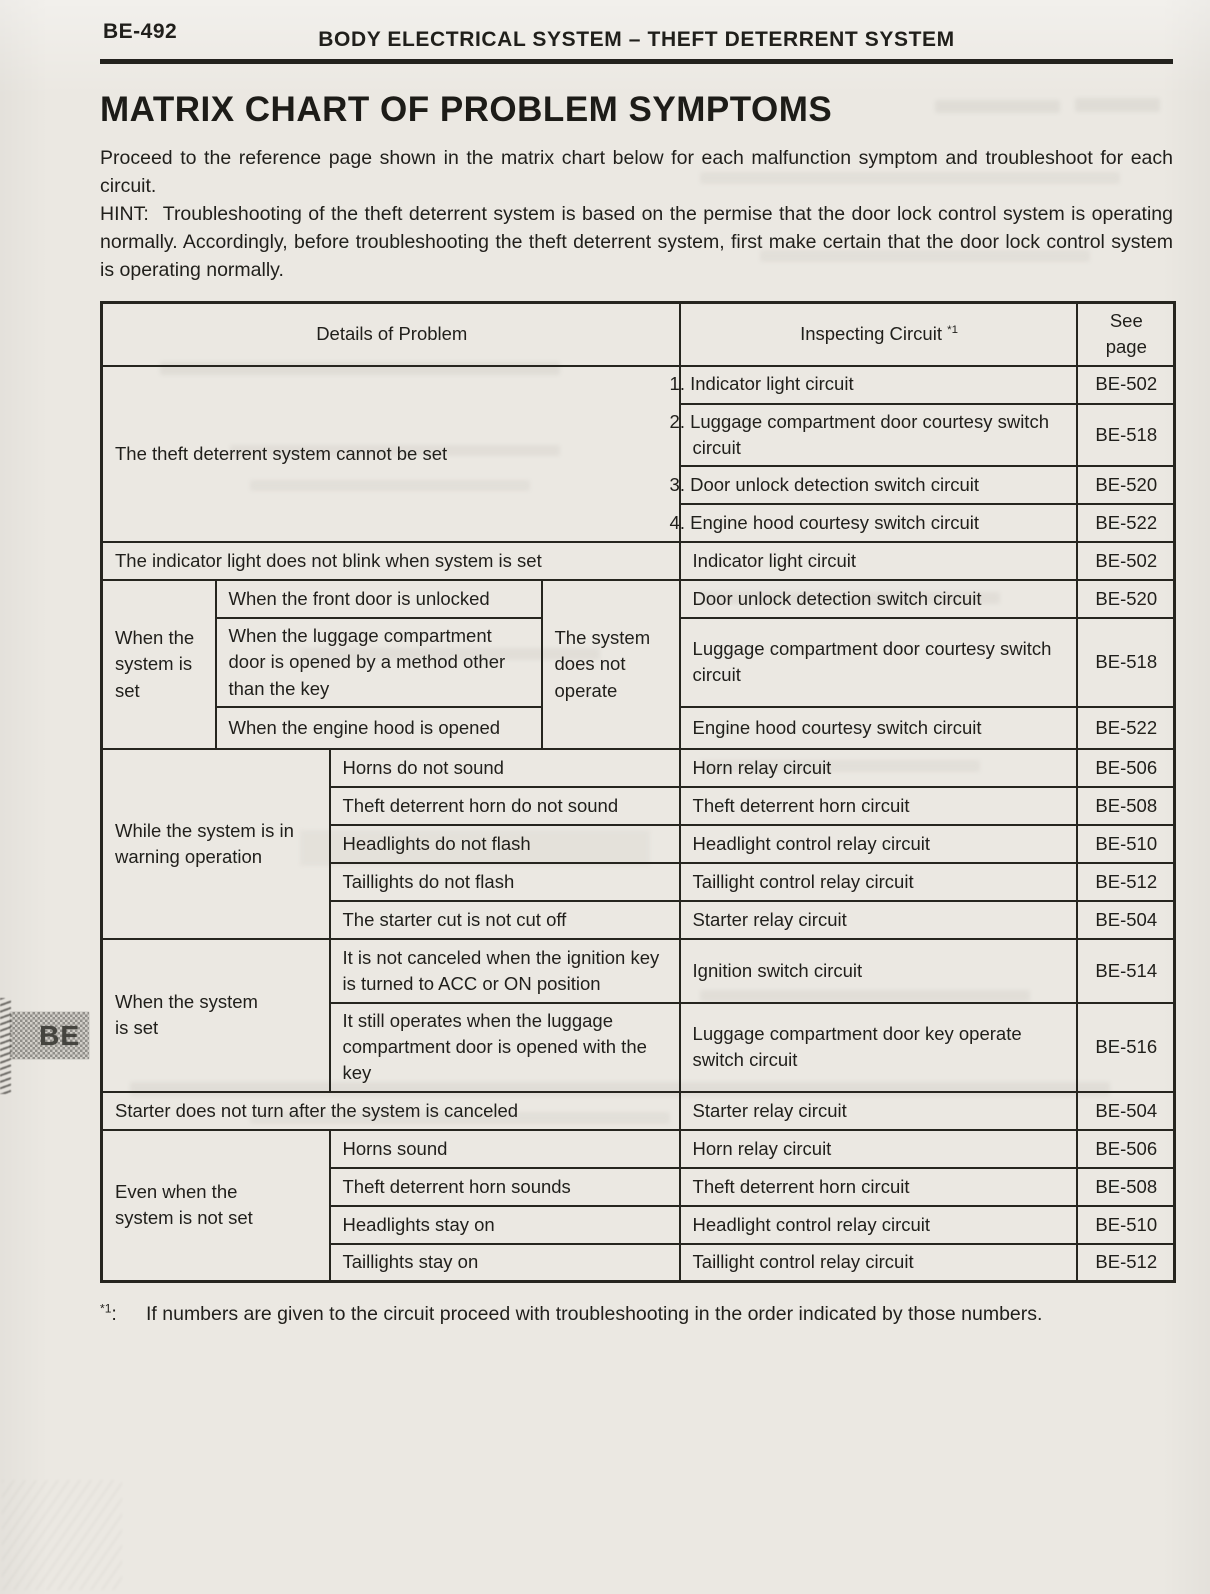 The height and width of the screenshot is (1594, 1210). I want to click on chapter-tab-label: BE, so click(59, 1035).